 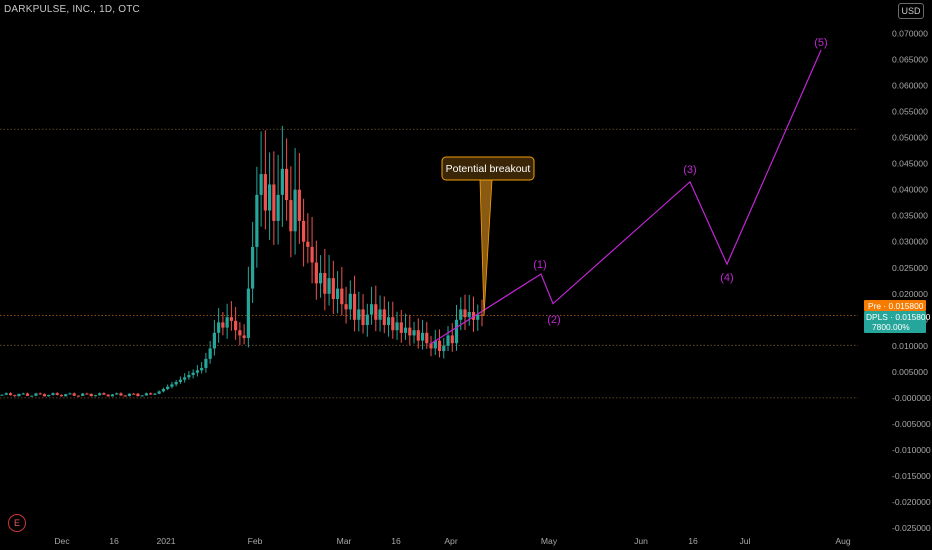 I want to click on callout-box, so click(x=488, y=168).